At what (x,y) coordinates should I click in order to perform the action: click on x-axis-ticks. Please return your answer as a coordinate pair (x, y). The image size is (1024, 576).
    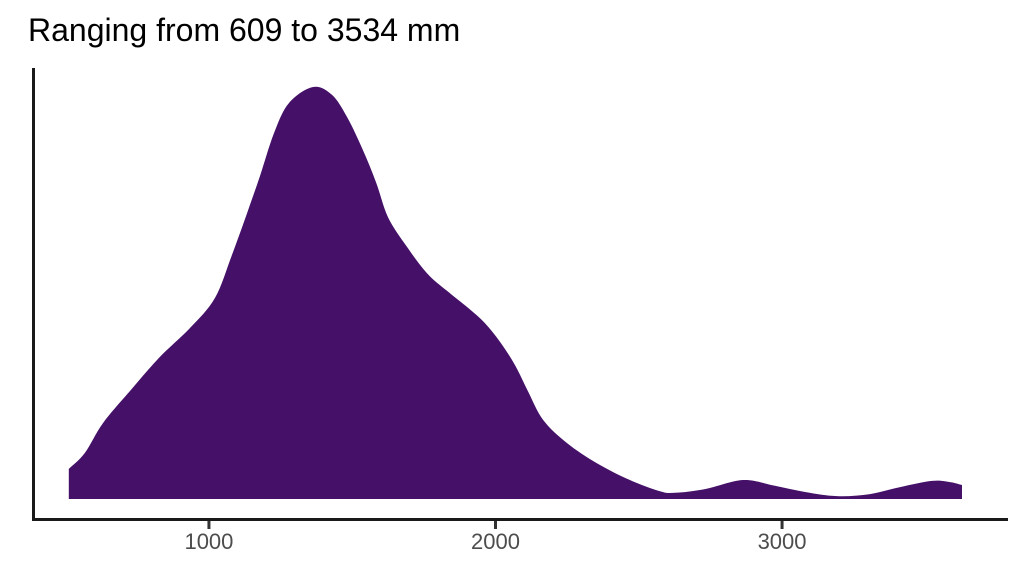
    Looking at the image, I should click on (495, 525).